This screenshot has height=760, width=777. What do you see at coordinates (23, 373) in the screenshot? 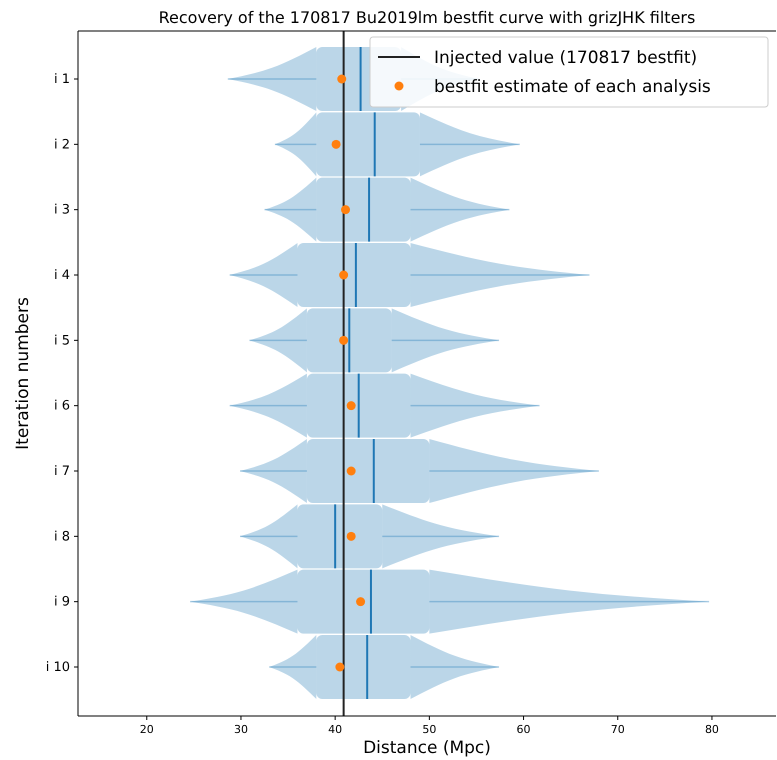
I see `y-axis-title: Iteration numbers` at bounding box center [23, 373].